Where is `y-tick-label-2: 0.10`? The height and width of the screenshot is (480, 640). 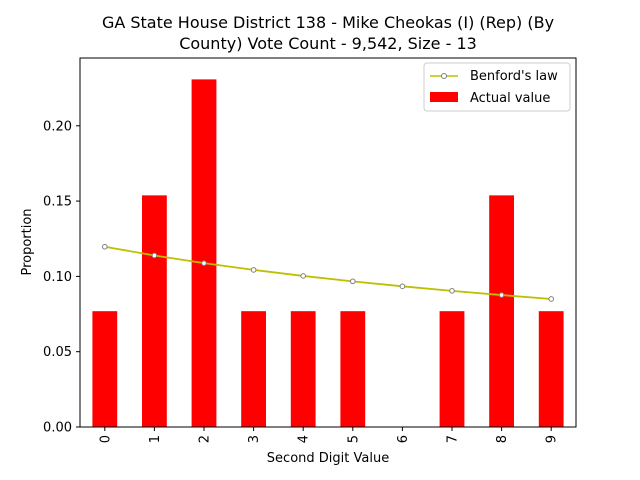 y-tick-label-2: 0.10 is located at coordinates (57, 277).